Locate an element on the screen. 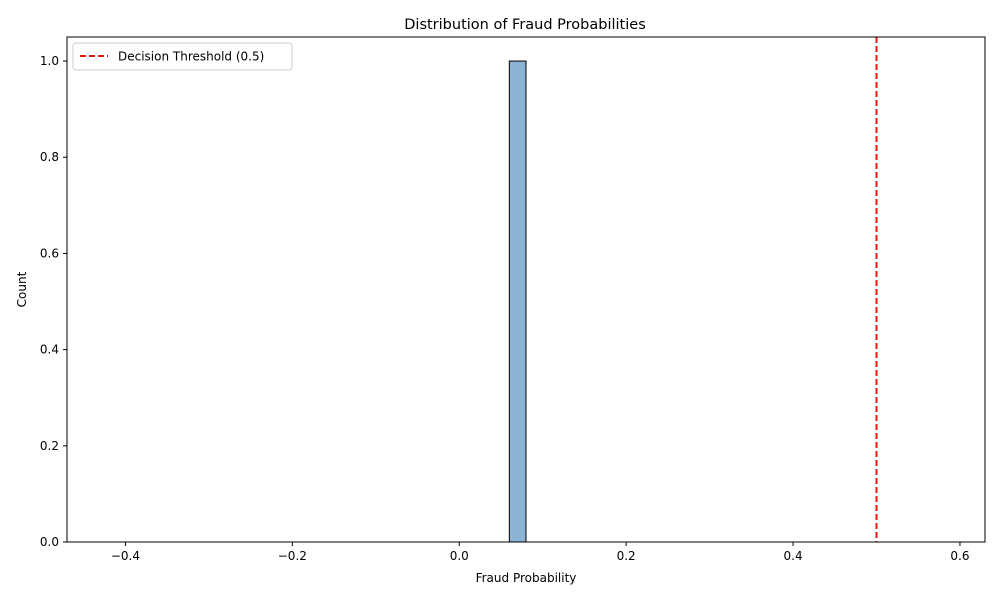 The image size is (1000, 600). x-tick-label: 0.4 is located at coordinates (793, 556).